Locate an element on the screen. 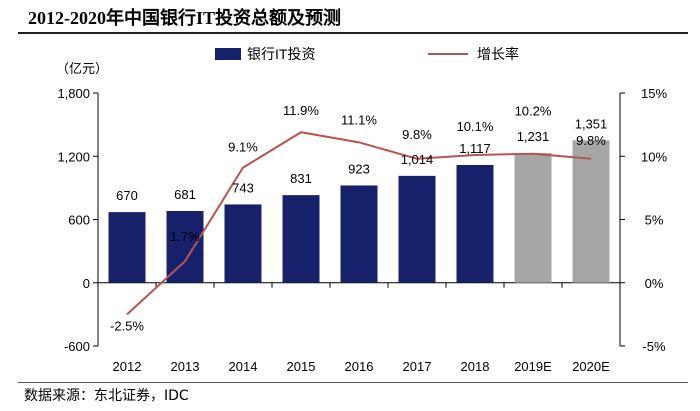 This screenshot has height=411, width=700. x-axis-category-label: 2019E is located at coordinates (533, 366).